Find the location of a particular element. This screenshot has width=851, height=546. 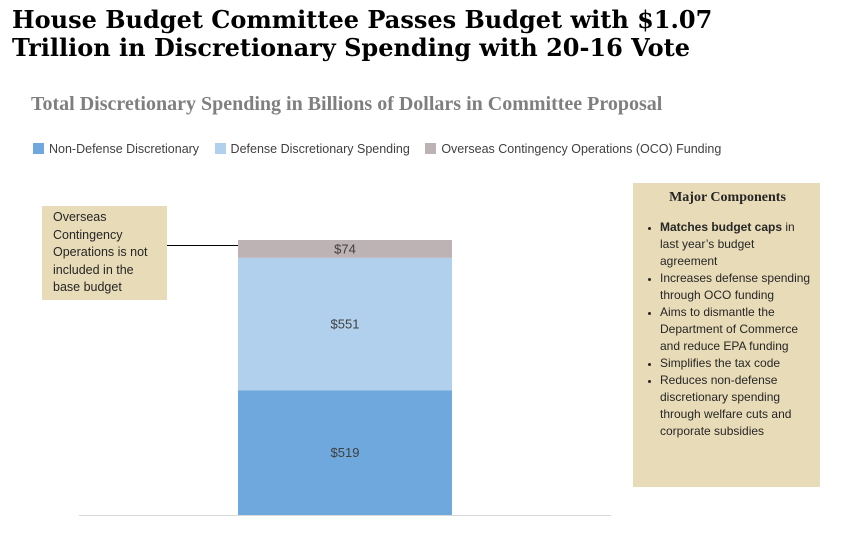

legend-item-non-defense: Non-Defense Discretionary is located at coordinates (116, 149).